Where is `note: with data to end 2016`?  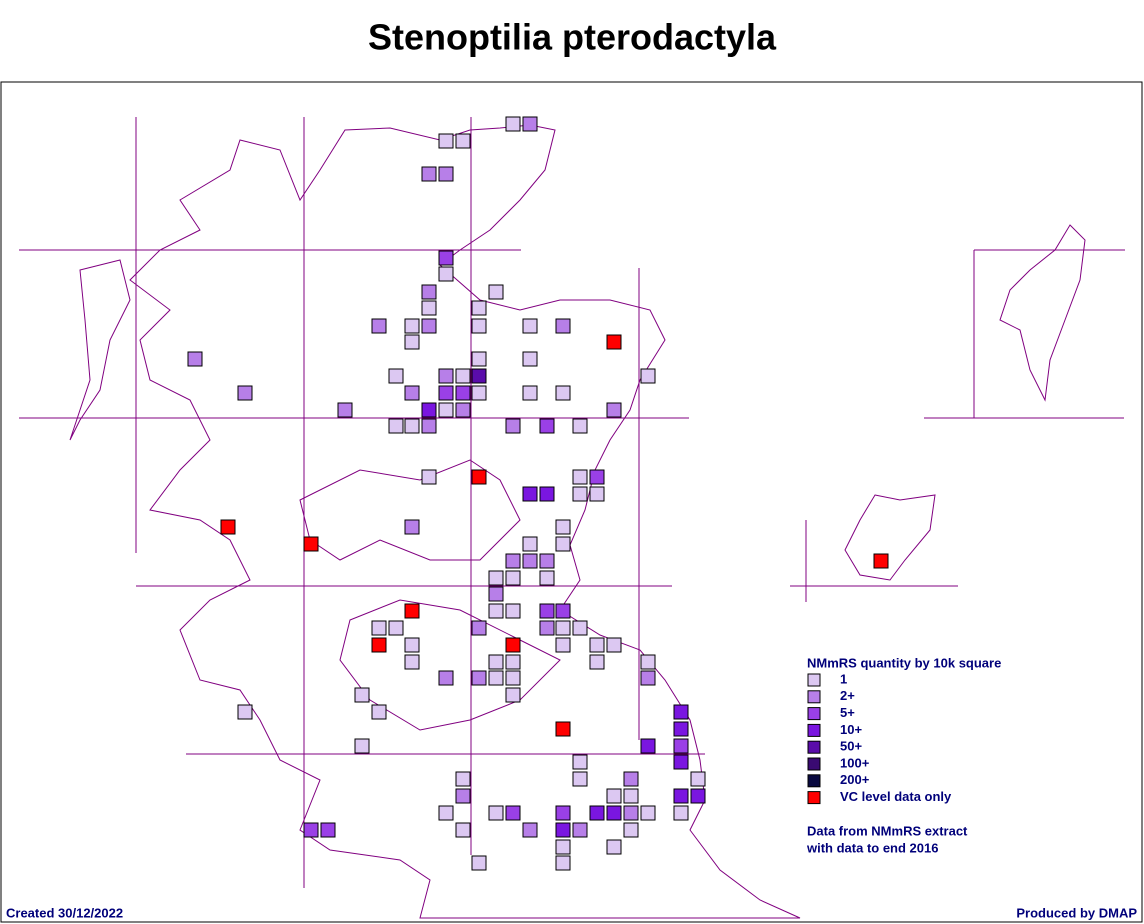 note: with data to end 2016 is located at coordinates (872, 847).